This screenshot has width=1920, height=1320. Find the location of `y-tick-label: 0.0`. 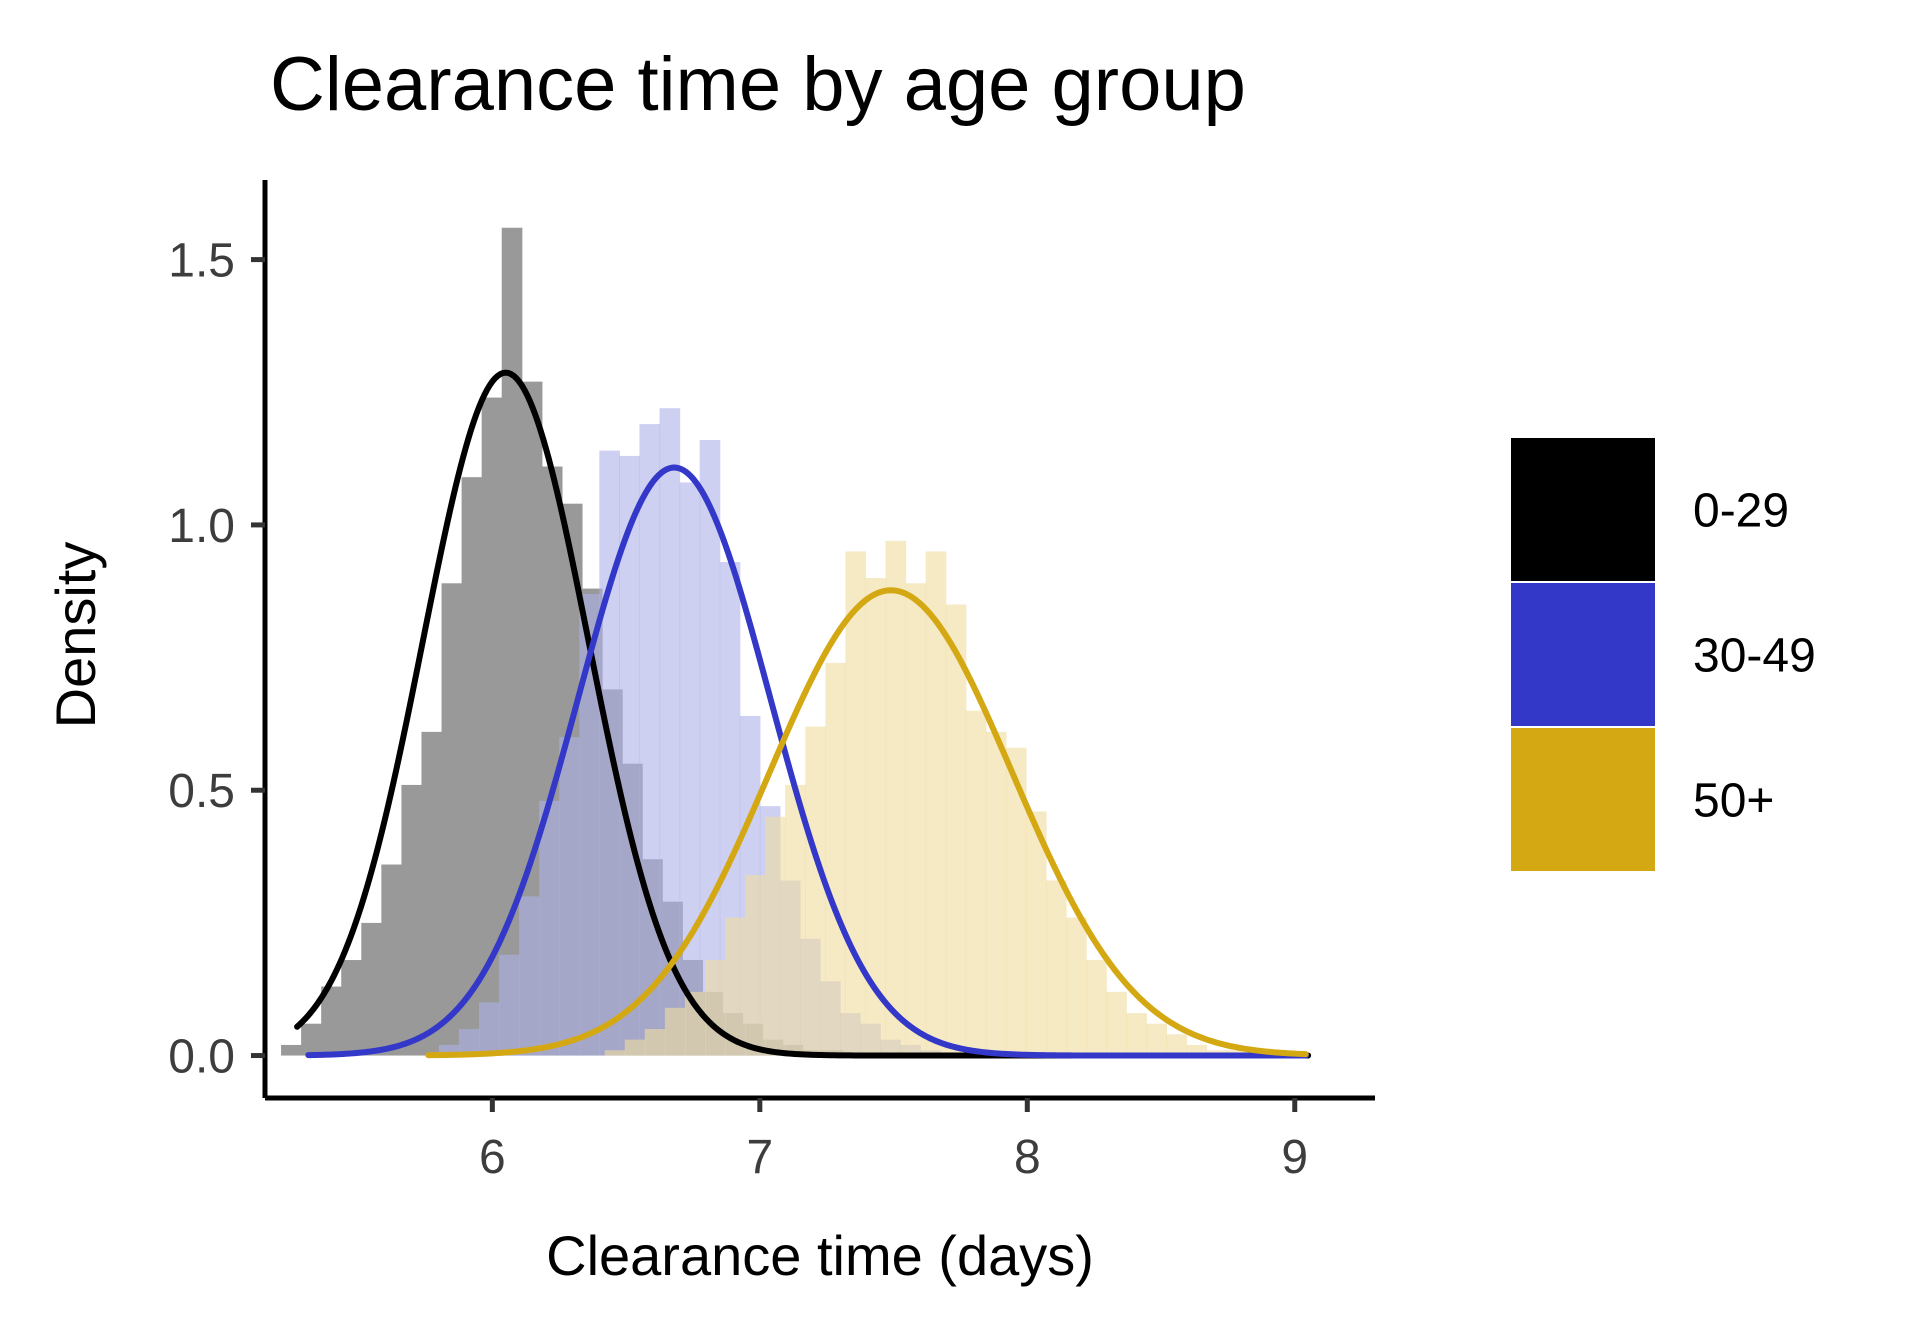

y-tick-label: 0.0 is located at coordinates (201, 1057).